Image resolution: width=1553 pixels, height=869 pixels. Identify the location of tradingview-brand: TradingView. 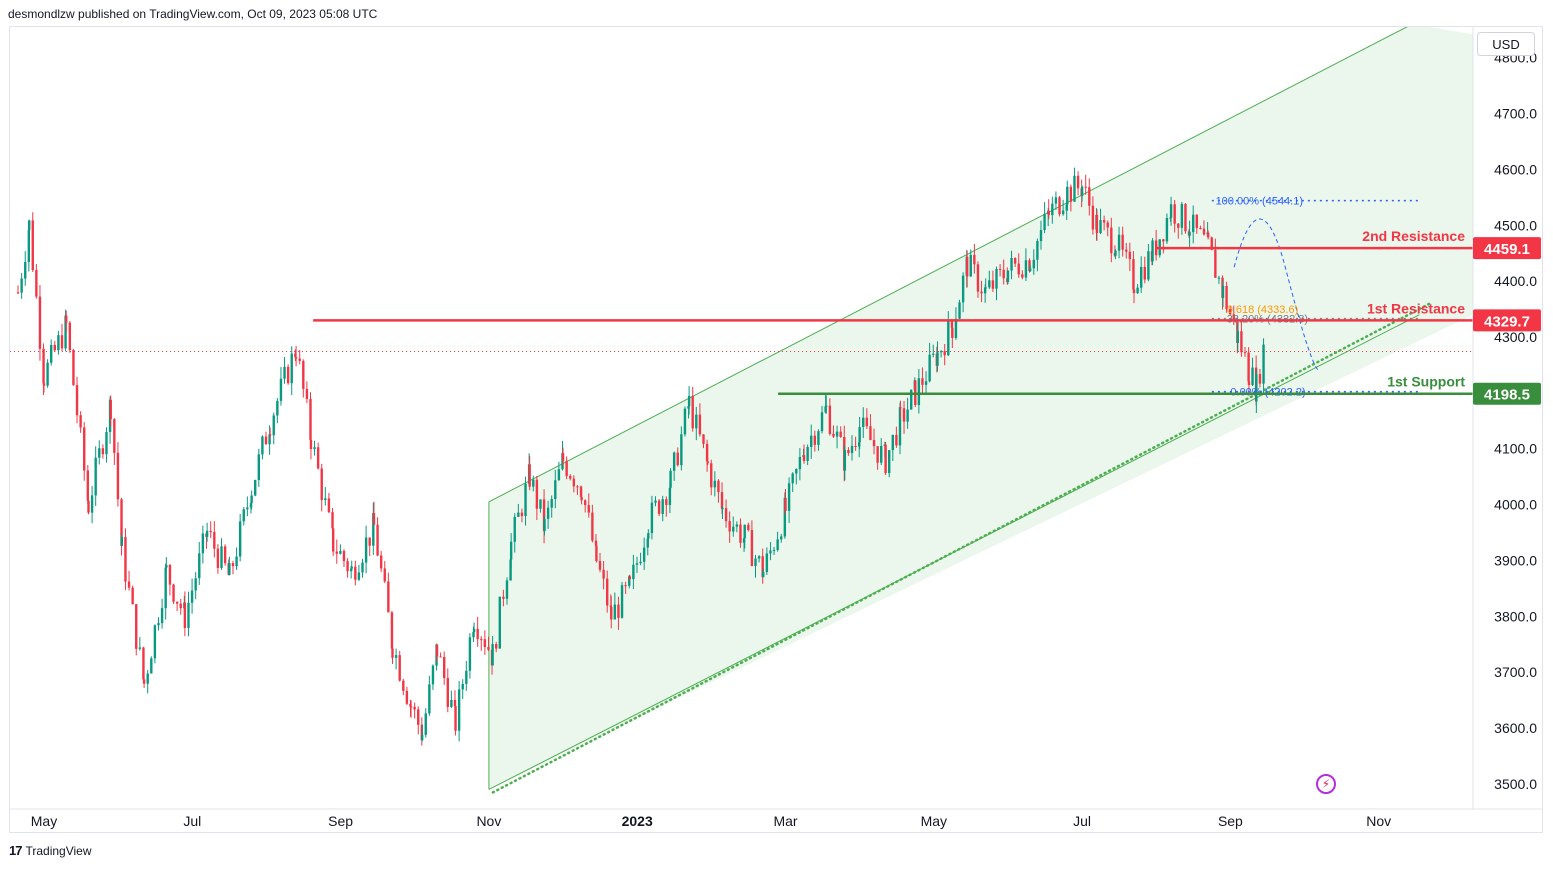
(58, 850).